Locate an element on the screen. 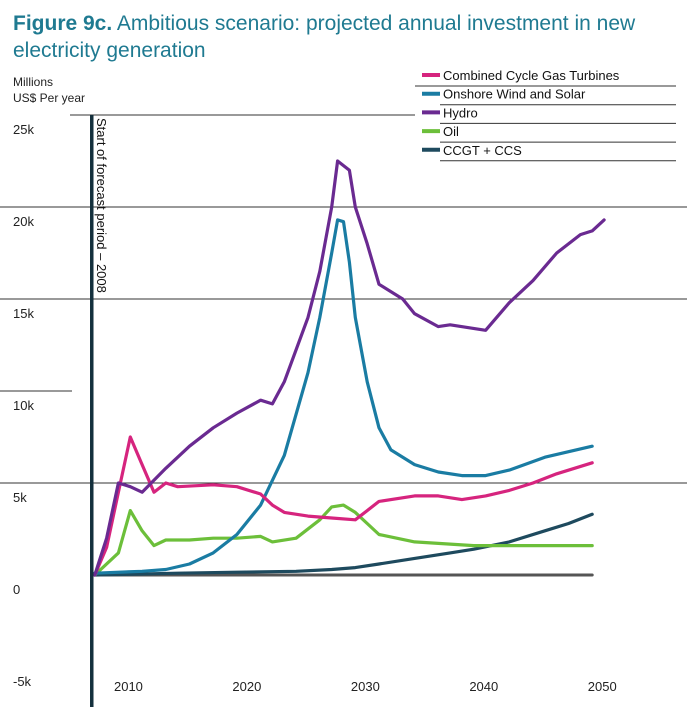 The image size is (687, 707). y-tick-label: 25k is located at coordinates (23, 129).